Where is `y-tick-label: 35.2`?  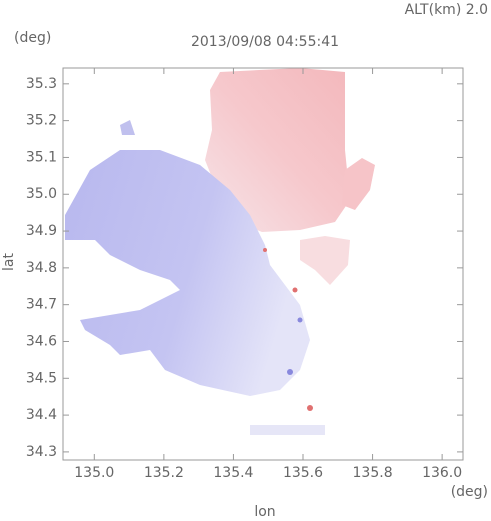 y-tick-label: 35.2 is located at coordinates (41, 121).